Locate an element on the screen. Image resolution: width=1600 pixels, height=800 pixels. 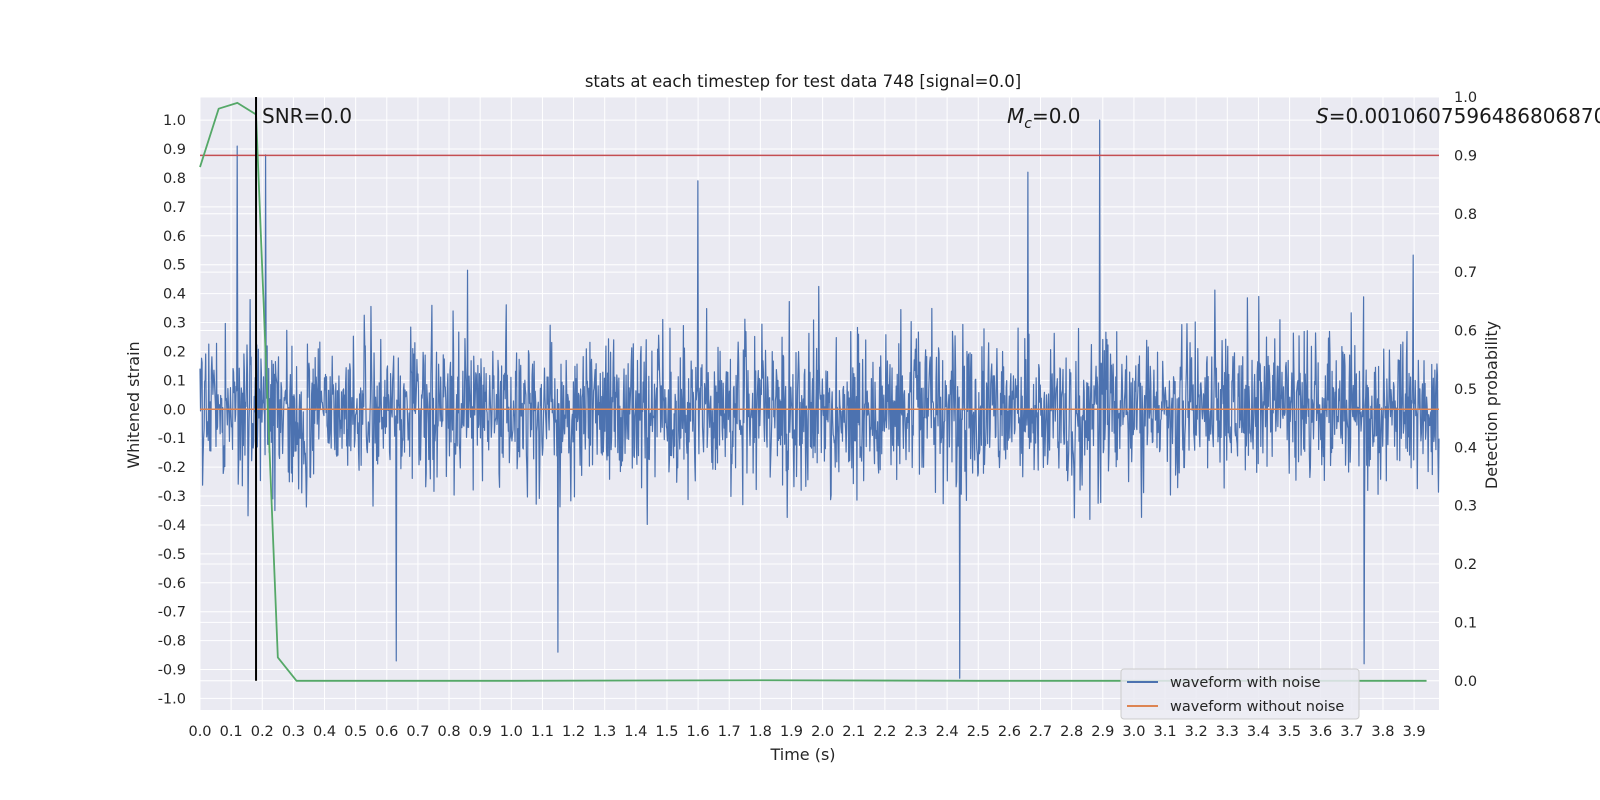
y-tick-label: 0.7 is located at coordinates (174, 208).